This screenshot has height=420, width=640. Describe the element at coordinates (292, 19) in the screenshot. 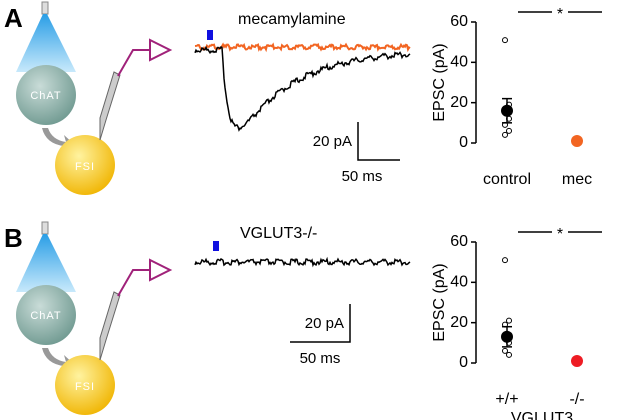

I see `trace-title: mecamylamine` at that location.